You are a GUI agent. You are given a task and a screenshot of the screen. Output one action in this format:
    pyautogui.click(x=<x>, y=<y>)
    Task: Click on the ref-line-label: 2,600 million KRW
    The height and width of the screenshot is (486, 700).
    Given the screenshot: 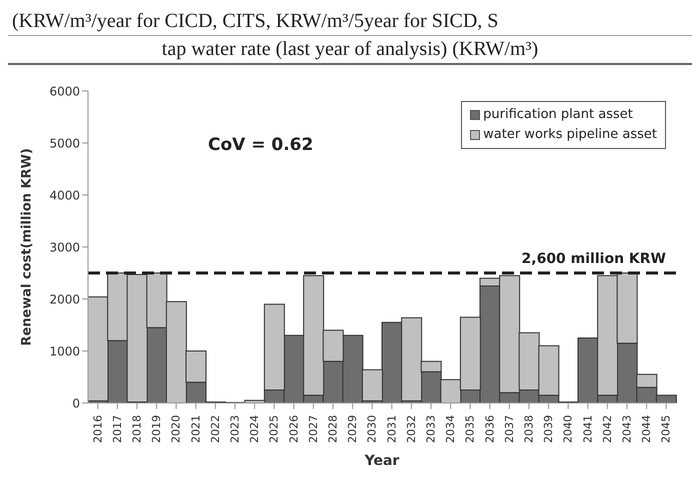 What is the action you would take?
    pyautogui.click(x=594, y=259)
    